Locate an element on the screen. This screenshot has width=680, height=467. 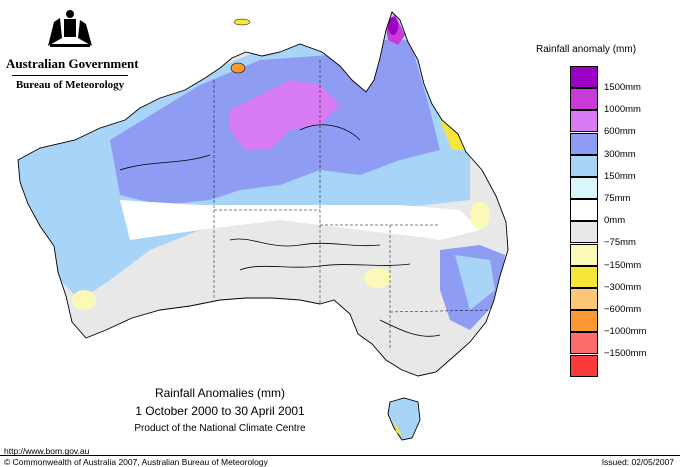
legend-label: 0mm is located at coordinates (615, 221).